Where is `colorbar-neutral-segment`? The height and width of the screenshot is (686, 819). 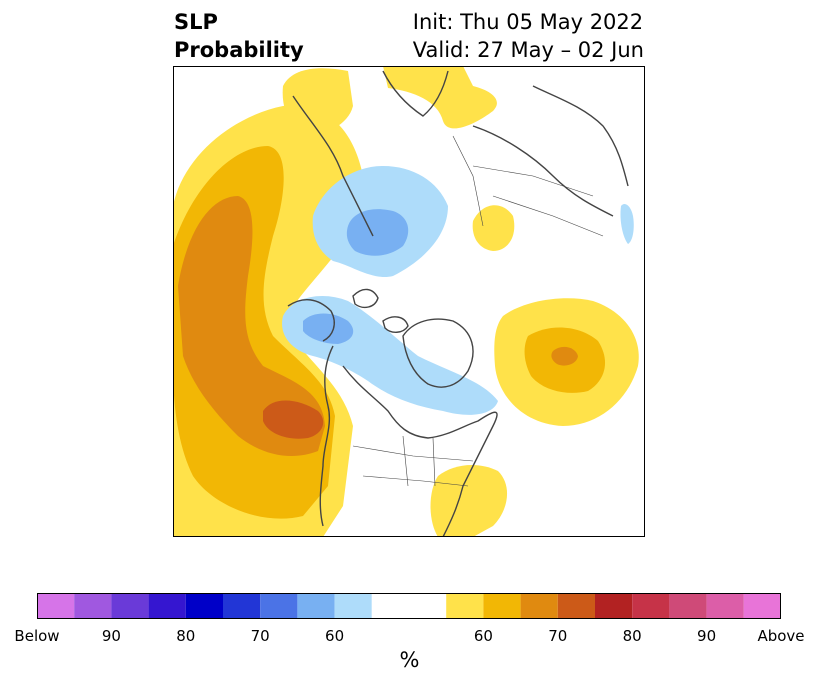
colorbar-neutral-segment is located at coordinates (409, 606).